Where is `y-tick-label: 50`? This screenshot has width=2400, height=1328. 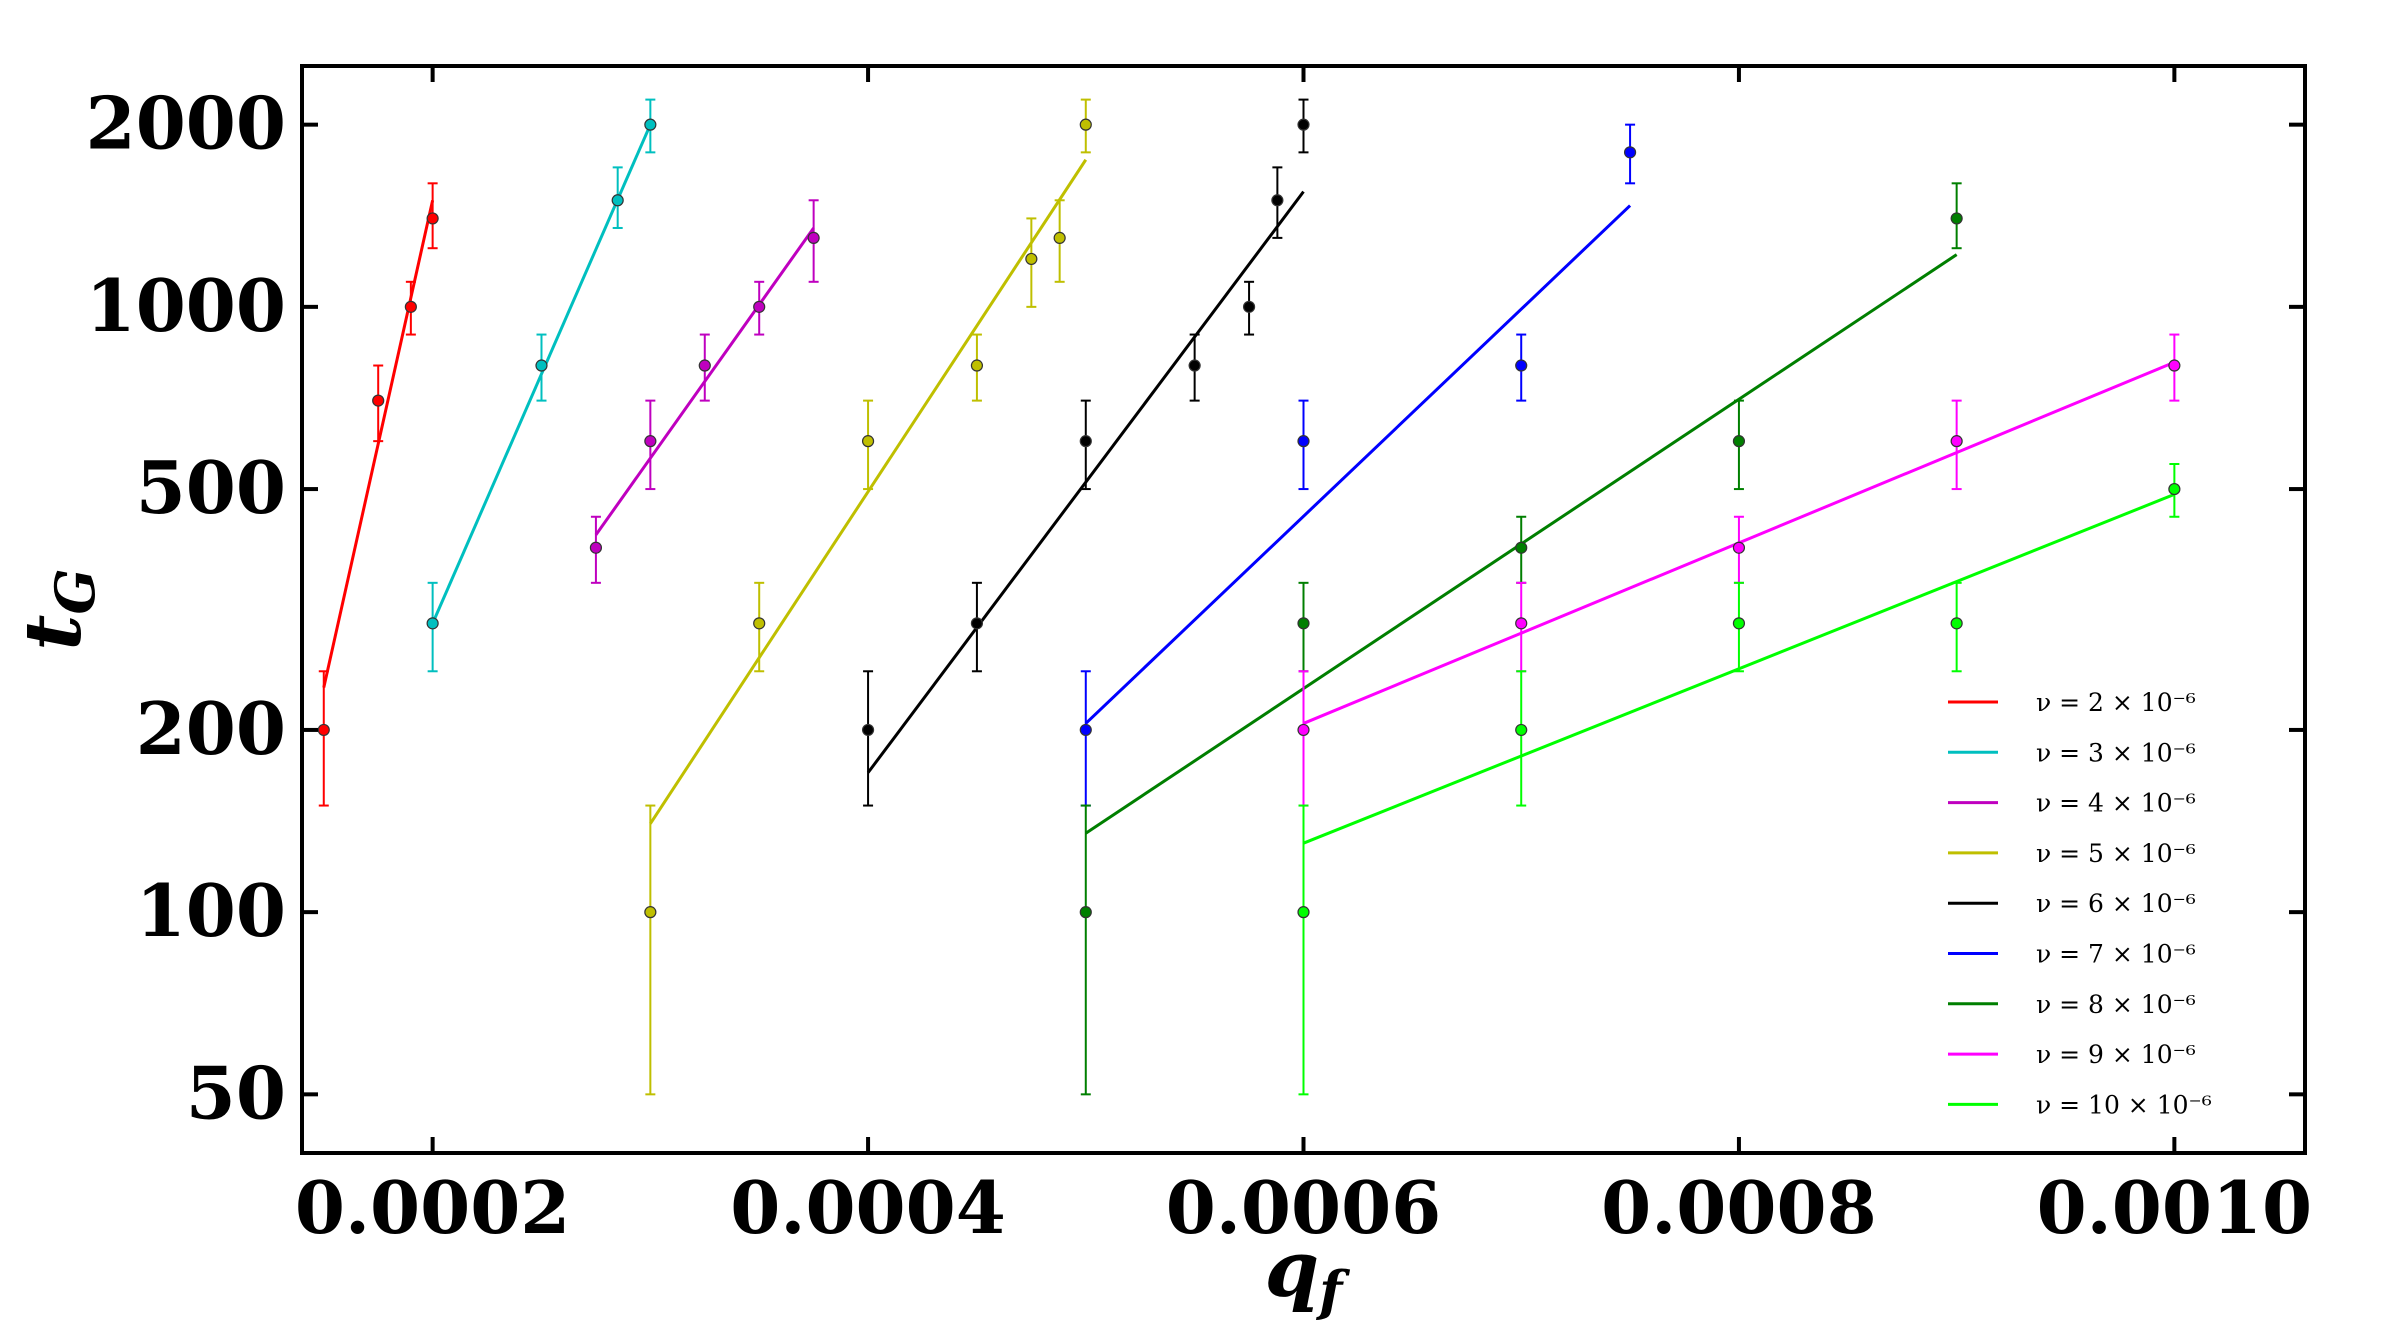 y-tick-label: 50 is located at coordinates (236, 1092).